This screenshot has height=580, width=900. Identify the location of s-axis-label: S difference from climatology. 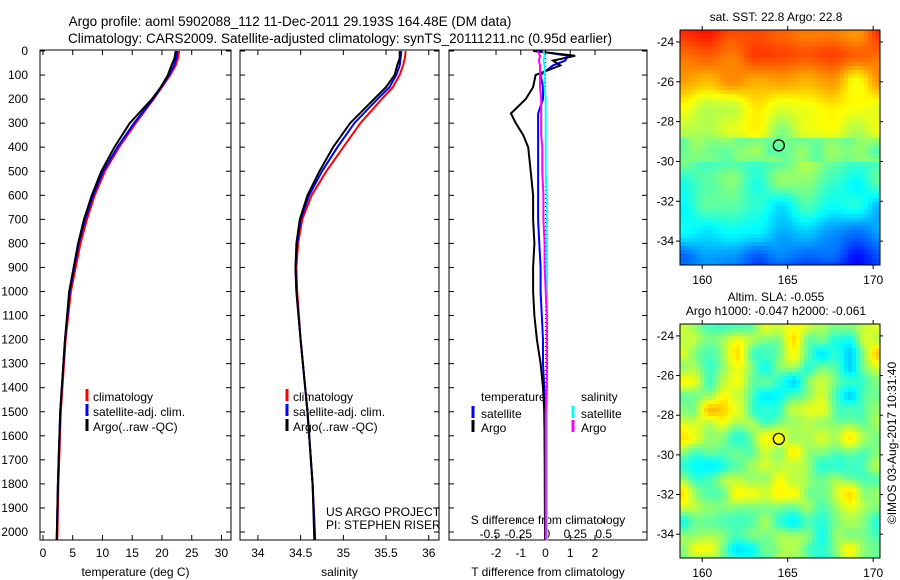
(548, 520).